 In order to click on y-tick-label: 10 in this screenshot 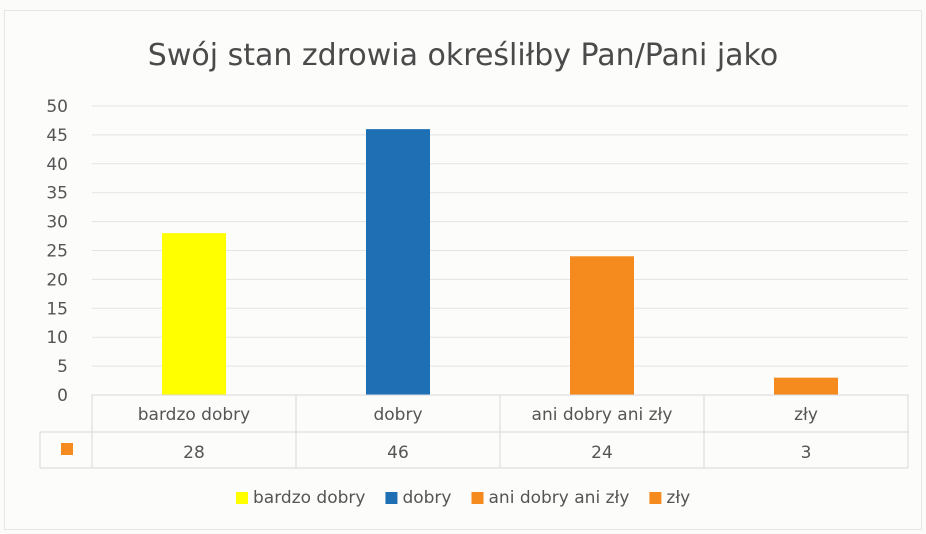, I will do `click(57, 338)`.